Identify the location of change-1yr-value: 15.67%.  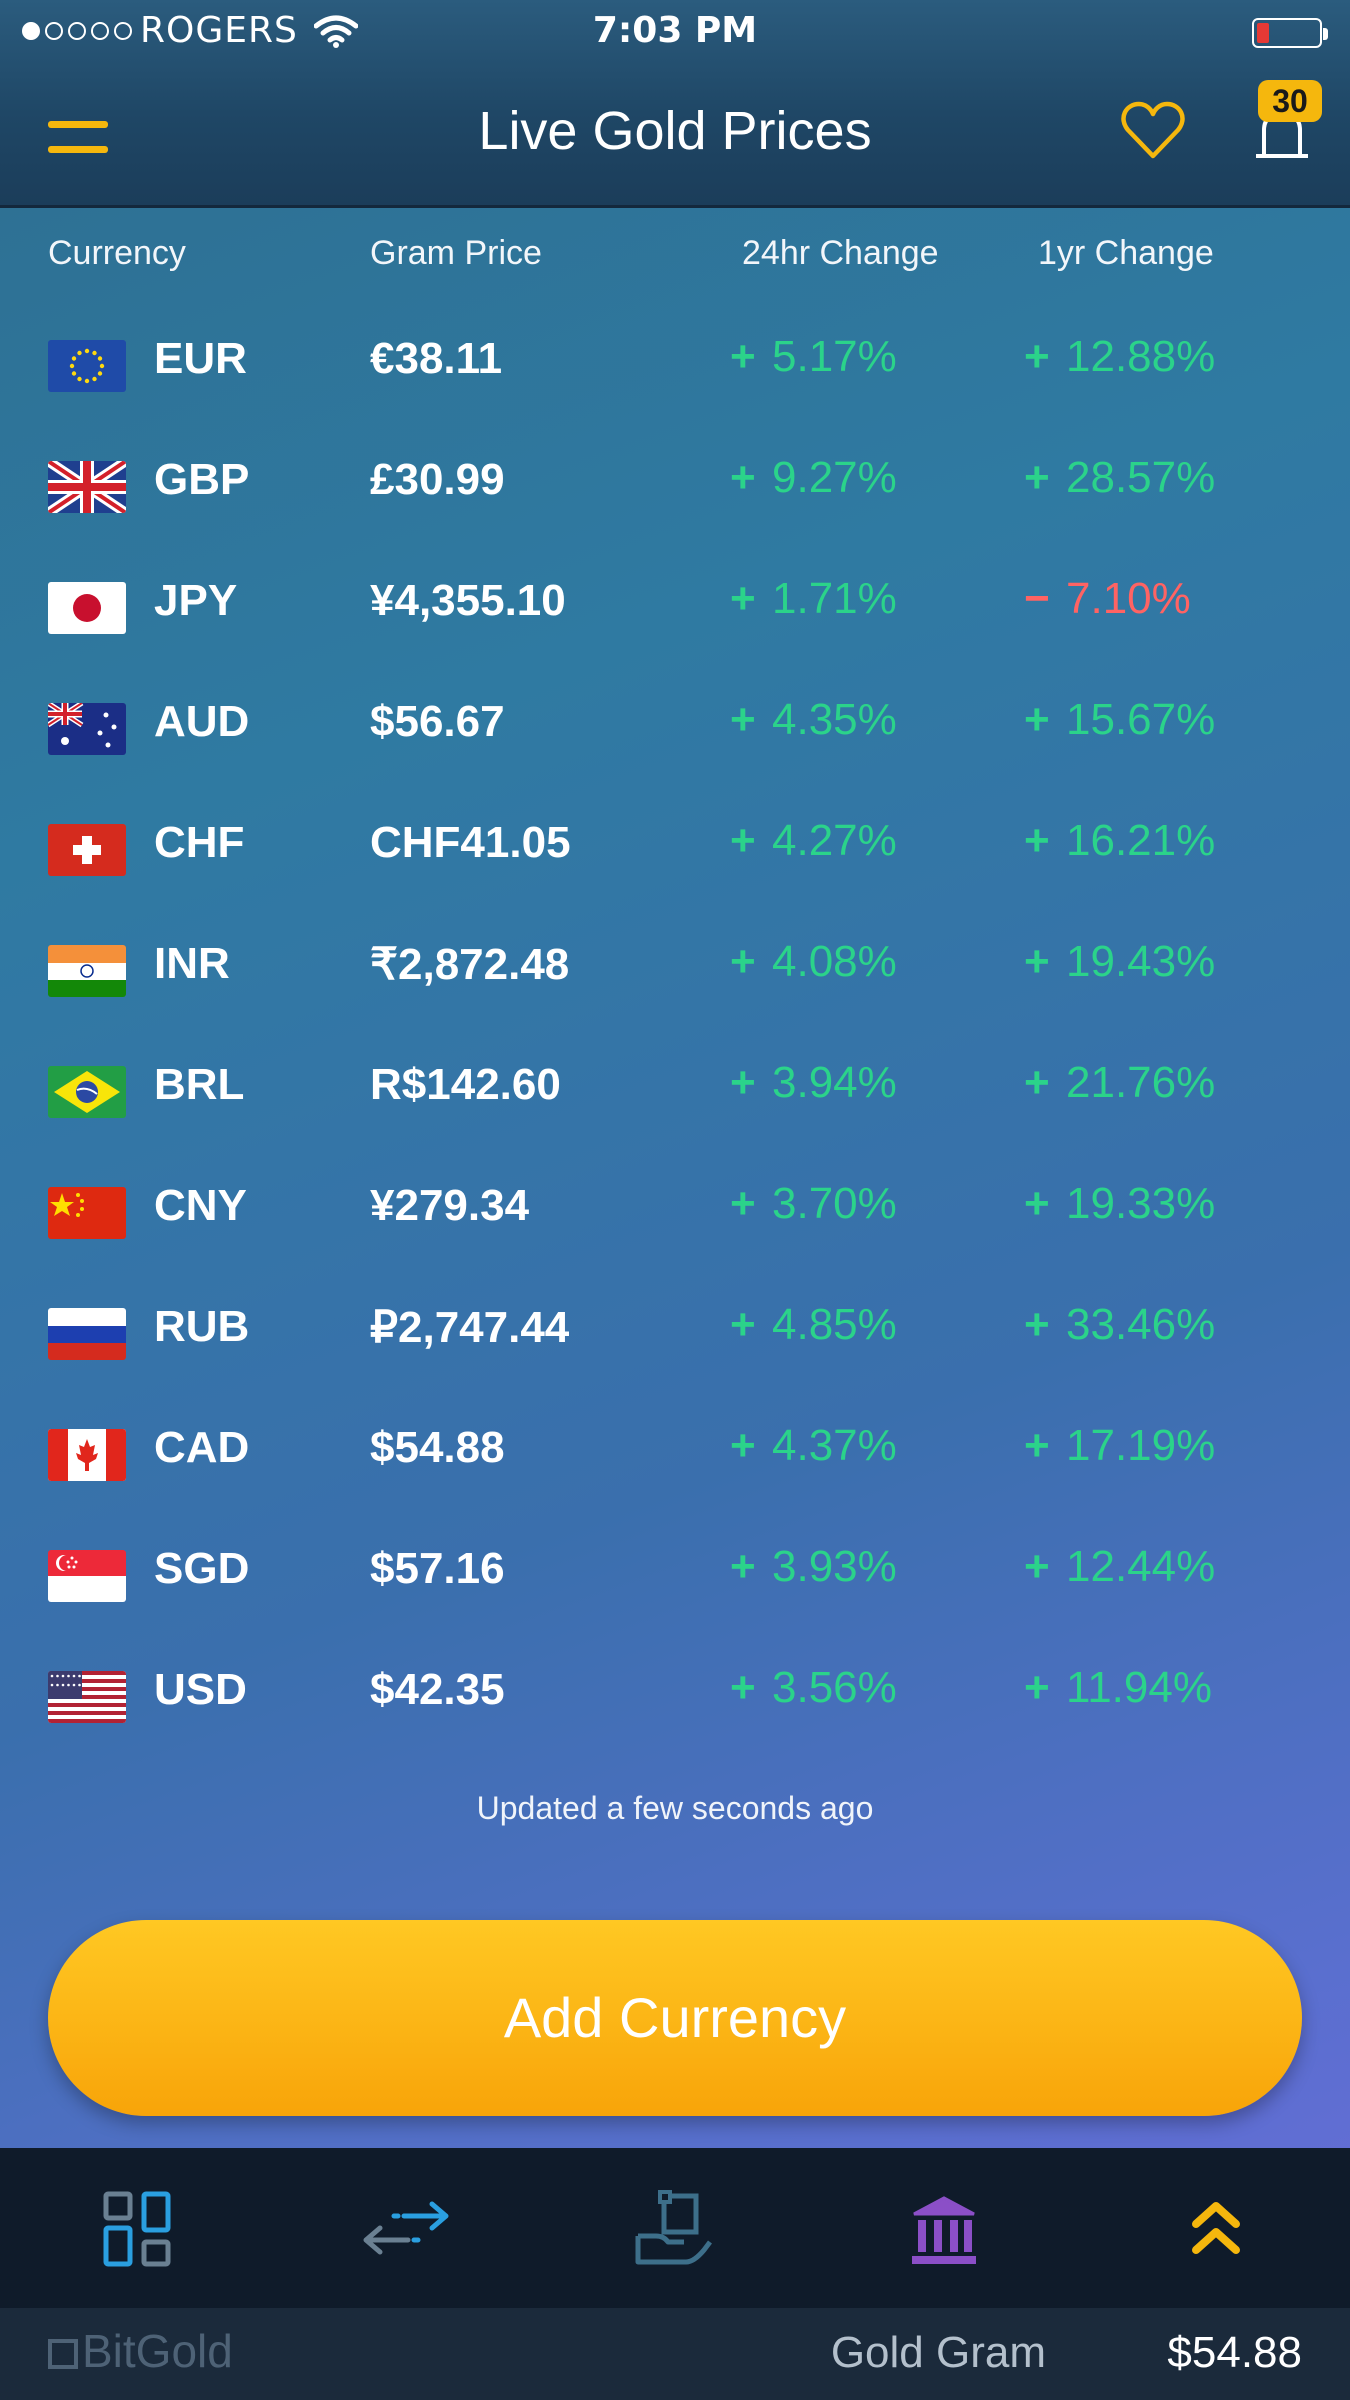
(1141, 719).